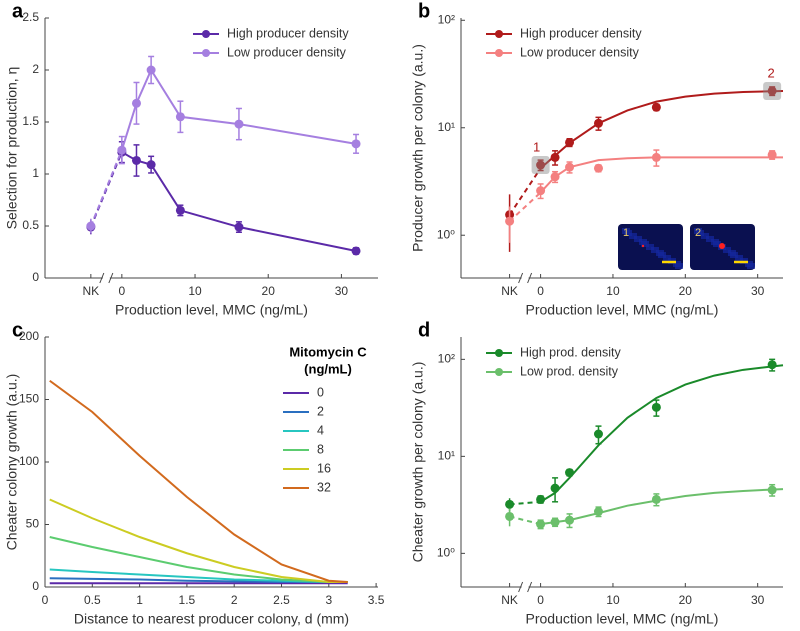 The width and height of the screenshot is (800, 631). Describe the element at coordinates (328, 368) in the screenshot. I see `legend-title: (ng/mL)` at that location.